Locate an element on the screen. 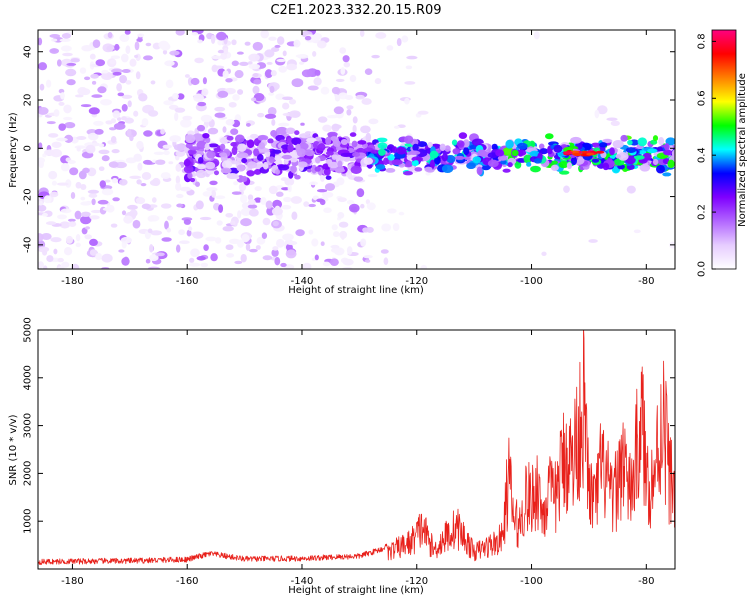  snr-y-tick-label: 5000 is located at coordinates (28, 329).